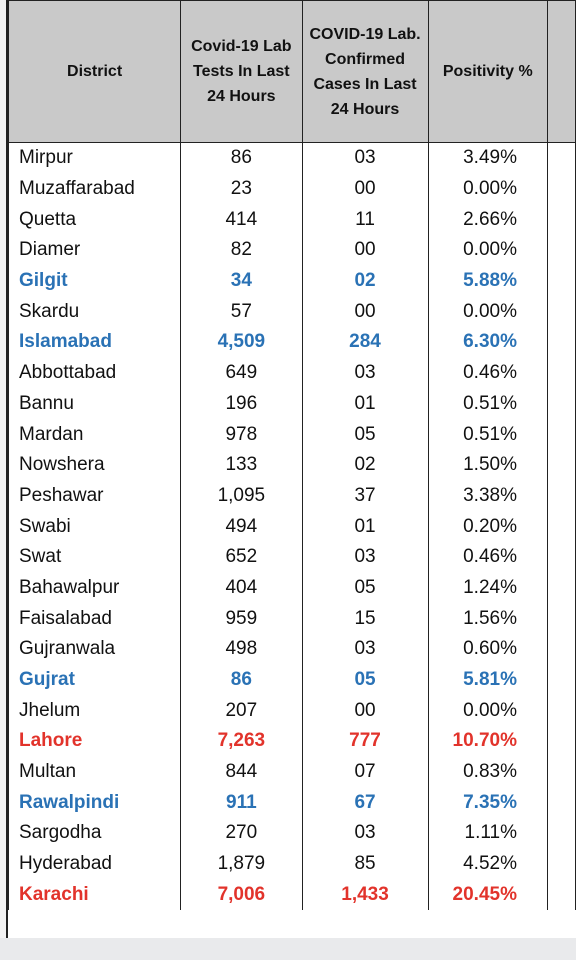  What do you see at coordinates (241, 649) in the screenshot?
I see `table-cell: 498` at bounding box center [241, 649].